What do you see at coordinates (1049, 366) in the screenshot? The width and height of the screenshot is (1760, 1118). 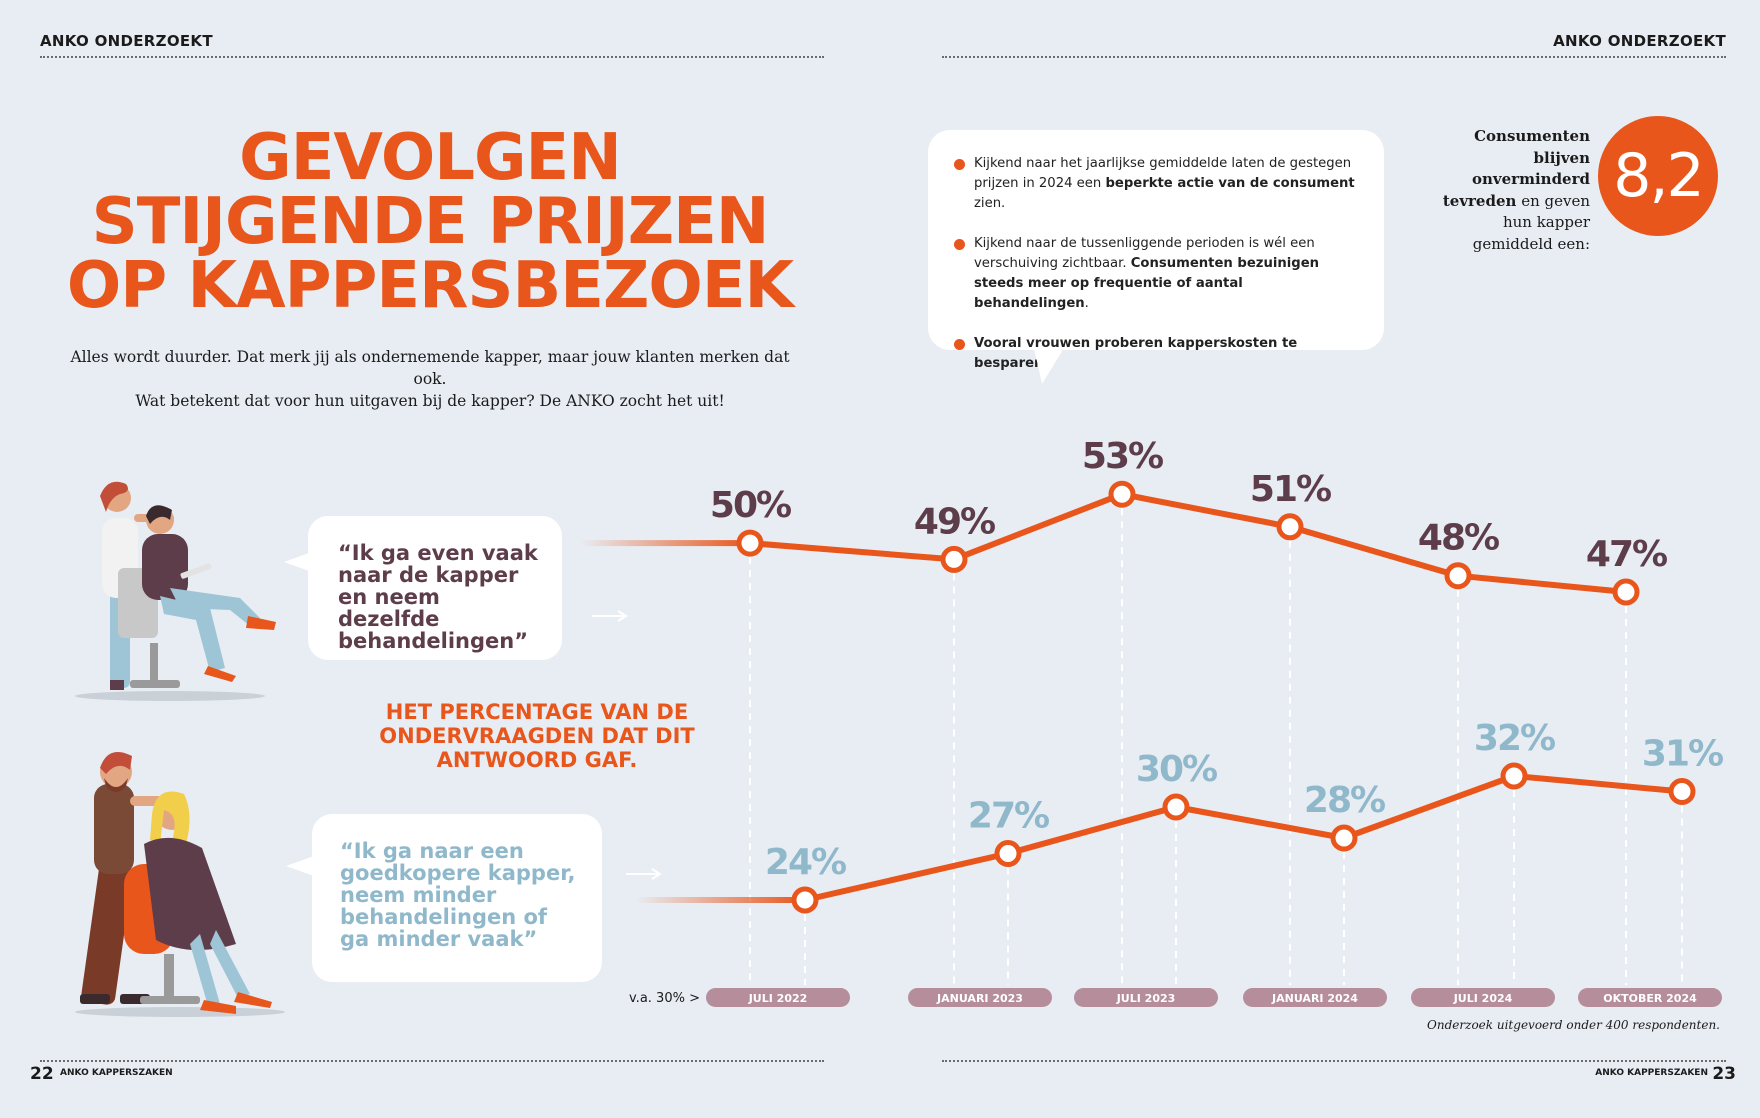 I see `bubble-tail` at bounding box center [1049, 366].